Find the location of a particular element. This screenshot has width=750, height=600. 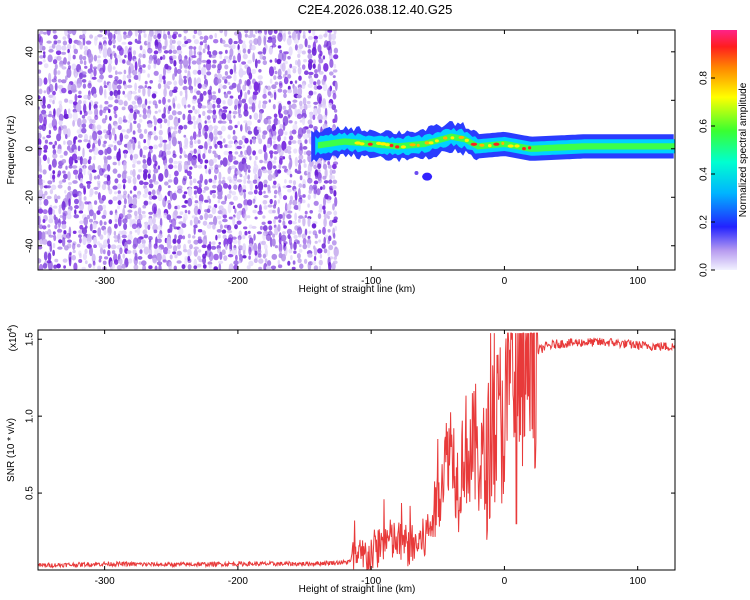

snr-x-tick-label: -200 is located at coordinates (238, 581).